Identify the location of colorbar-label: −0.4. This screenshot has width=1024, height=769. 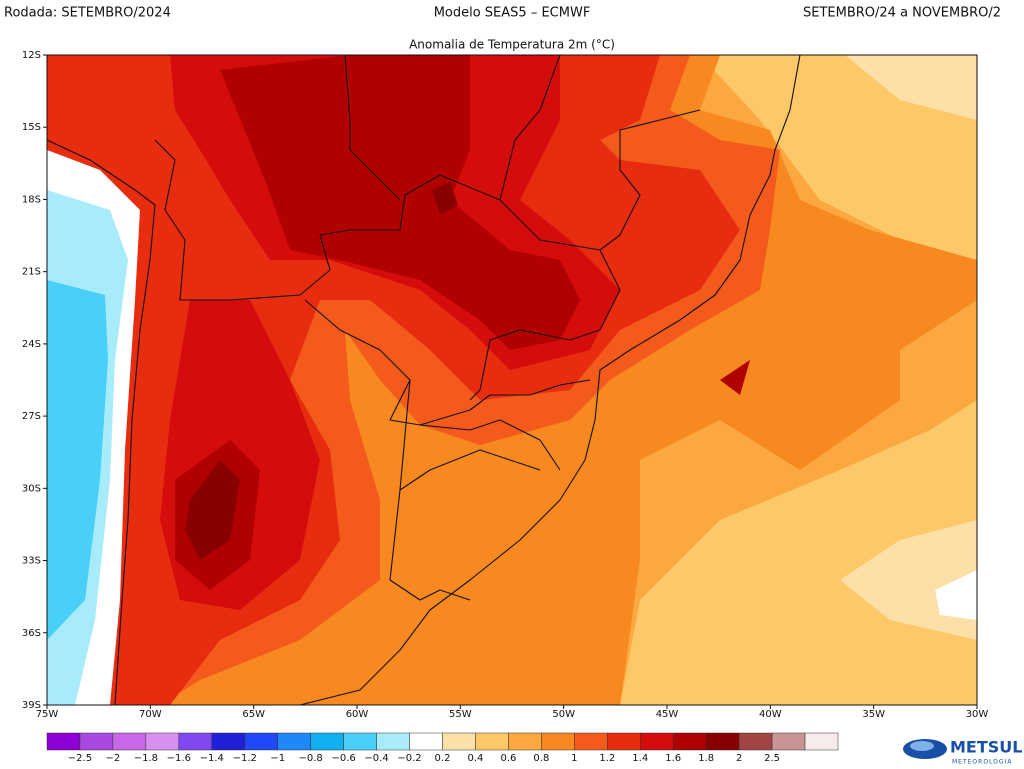
(376, 758).